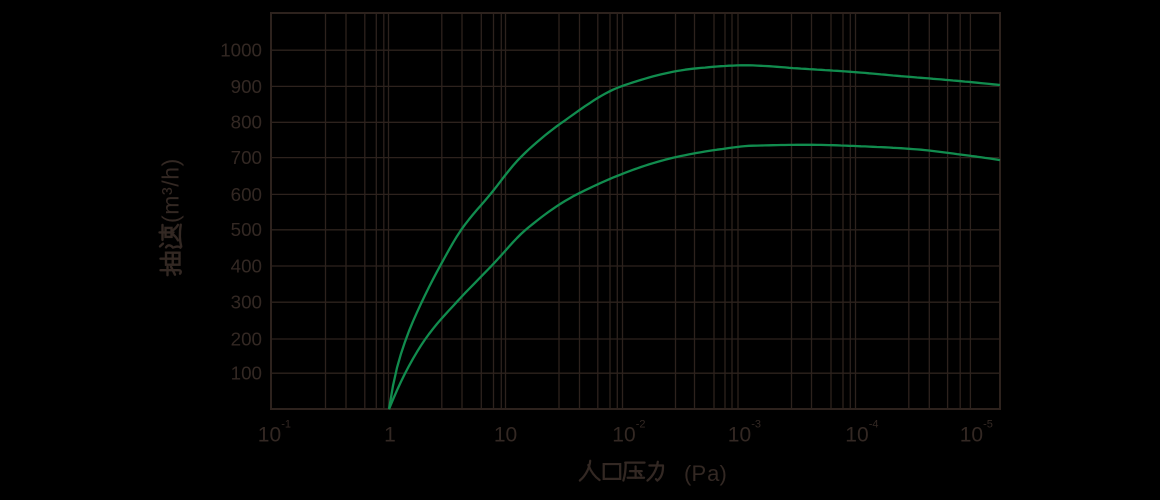  I want to click on svg-text: 200, so click(246, 338).